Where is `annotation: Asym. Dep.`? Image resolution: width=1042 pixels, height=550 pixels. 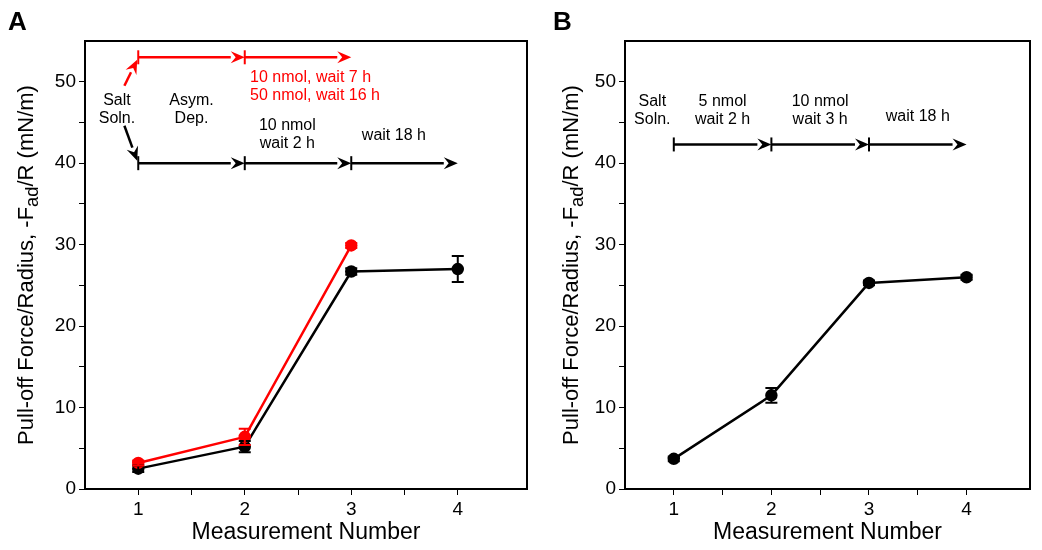 annotation: Asym. Dep. is located at coordinates (191, 109).